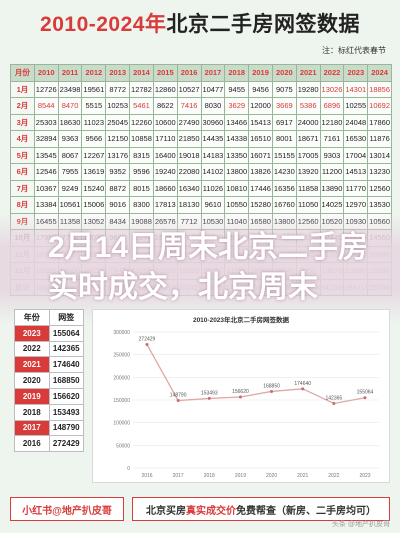  Describe the element at coordinates (308, 139) in the screenshot. I see `table-cell: 18671` at that location.